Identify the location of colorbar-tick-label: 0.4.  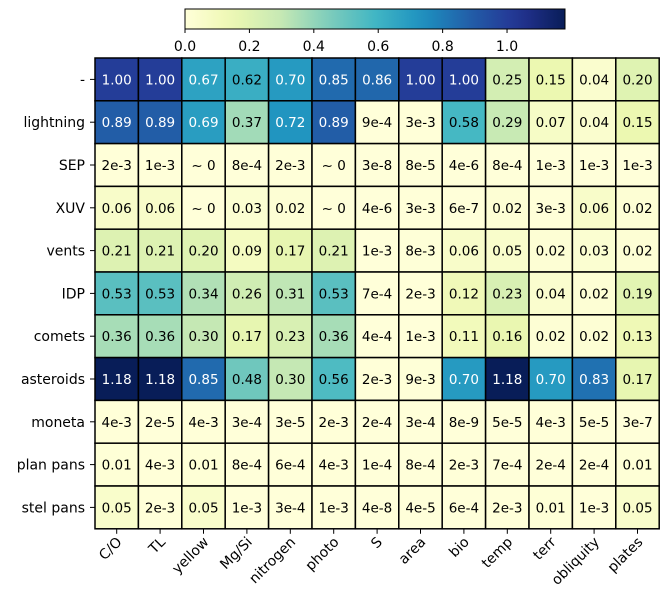
(314, 47).